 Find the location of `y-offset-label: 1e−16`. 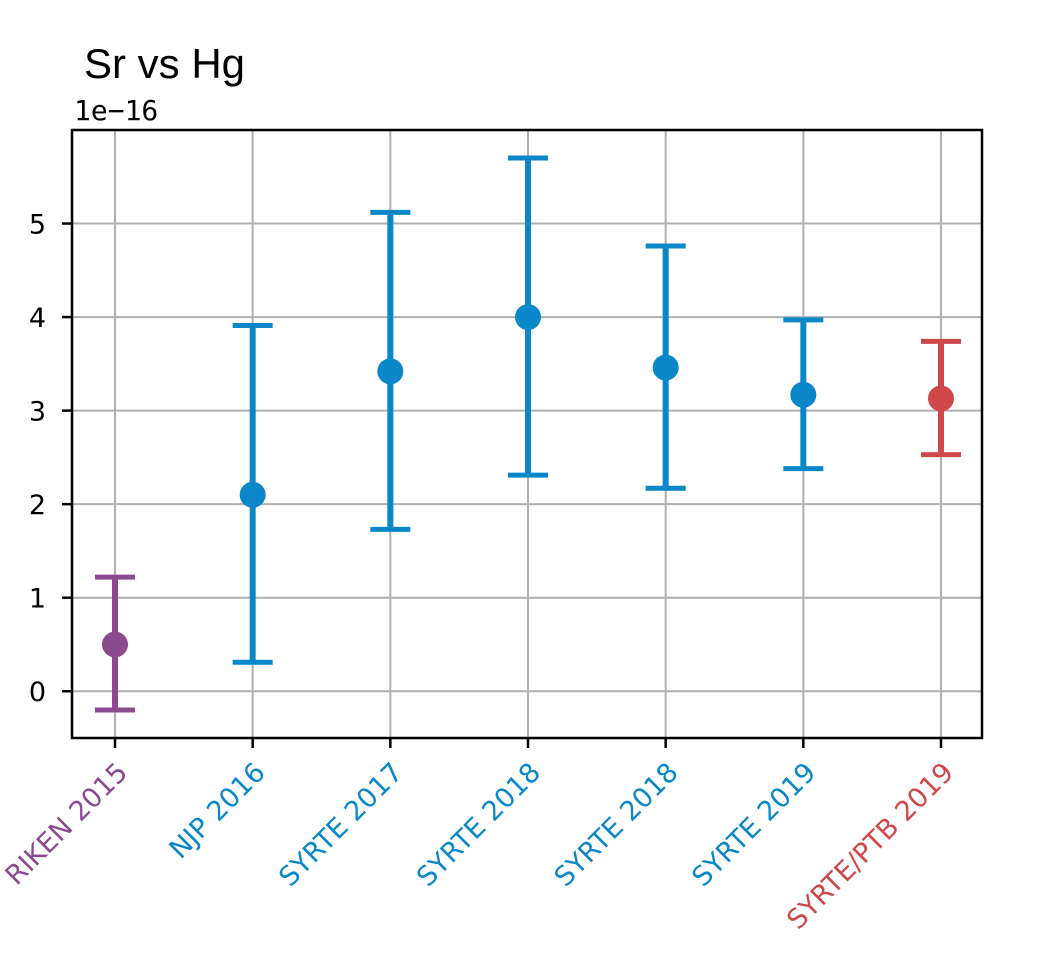

y-offset-label: 1e−16 is located at coordinates (116, 110).